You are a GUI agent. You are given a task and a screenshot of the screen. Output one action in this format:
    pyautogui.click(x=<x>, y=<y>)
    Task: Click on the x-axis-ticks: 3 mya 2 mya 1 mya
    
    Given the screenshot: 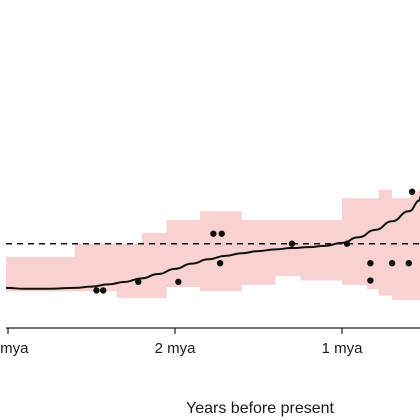 What is the action you would take?
    pyautogui.click(x=181, y=342)
    